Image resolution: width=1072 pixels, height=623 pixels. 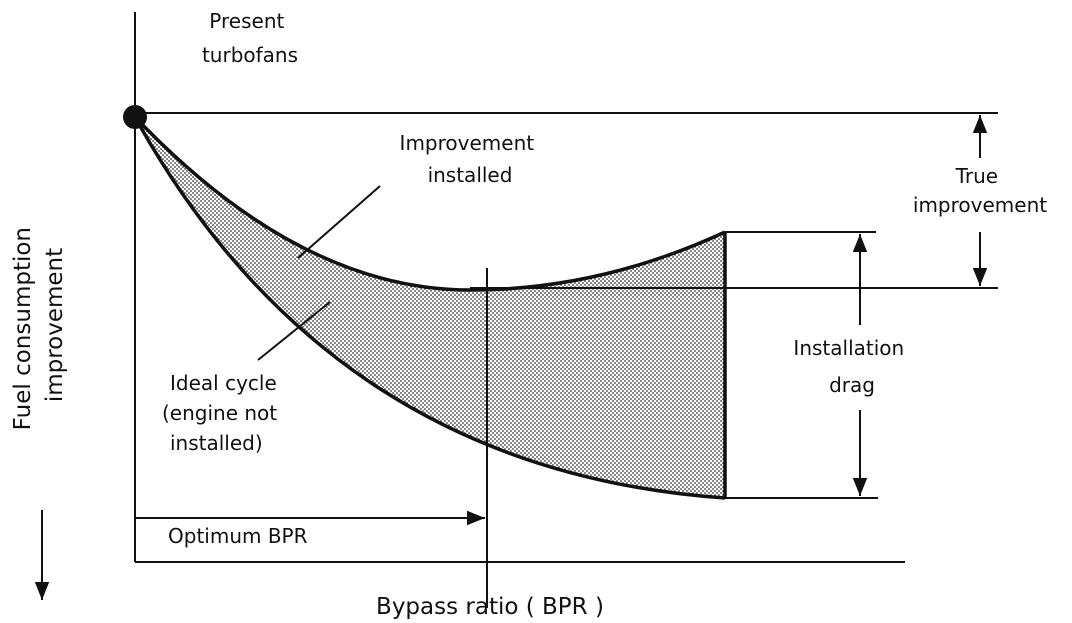 What do you see at coordinates (238, 536) in the screenshot?
I see `label-optimum-bpr: Optimum BPR` at bounding box center [238, 536].